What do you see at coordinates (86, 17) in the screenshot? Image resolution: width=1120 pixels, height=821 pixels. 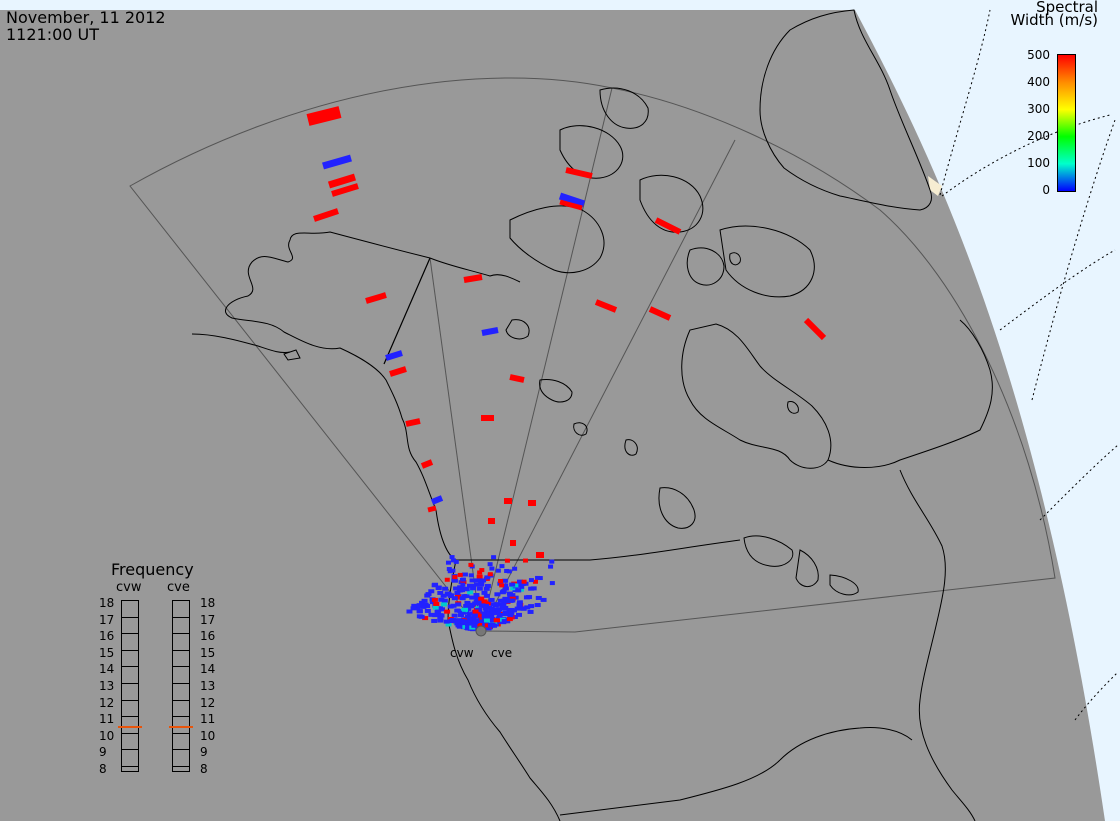 I see `date-label: November, 11 2012` at bounding box center [86, 17].